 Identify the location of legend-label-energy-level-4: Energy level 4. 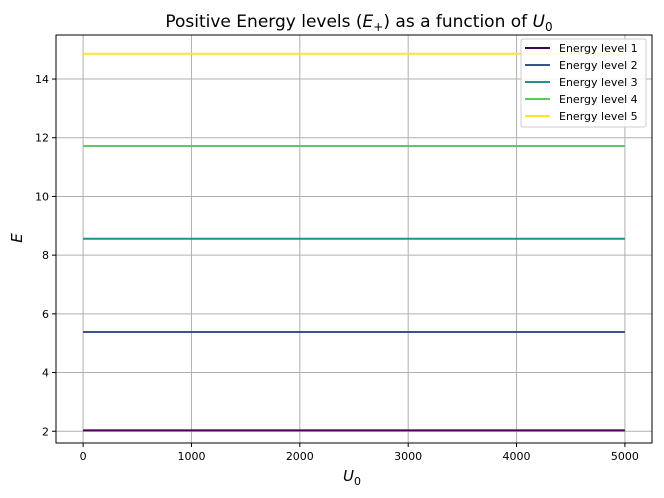
(598, 99).